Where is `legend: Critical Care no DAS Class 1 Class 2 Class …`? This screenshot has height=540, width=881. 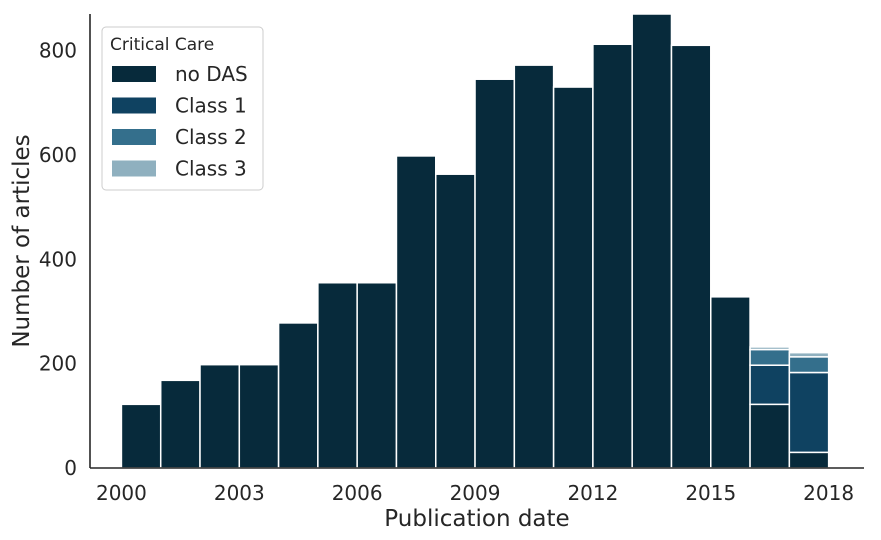
legend: Critical Care no DAS Class 1 Class 2 Class … is located at coordinates (182, 108).